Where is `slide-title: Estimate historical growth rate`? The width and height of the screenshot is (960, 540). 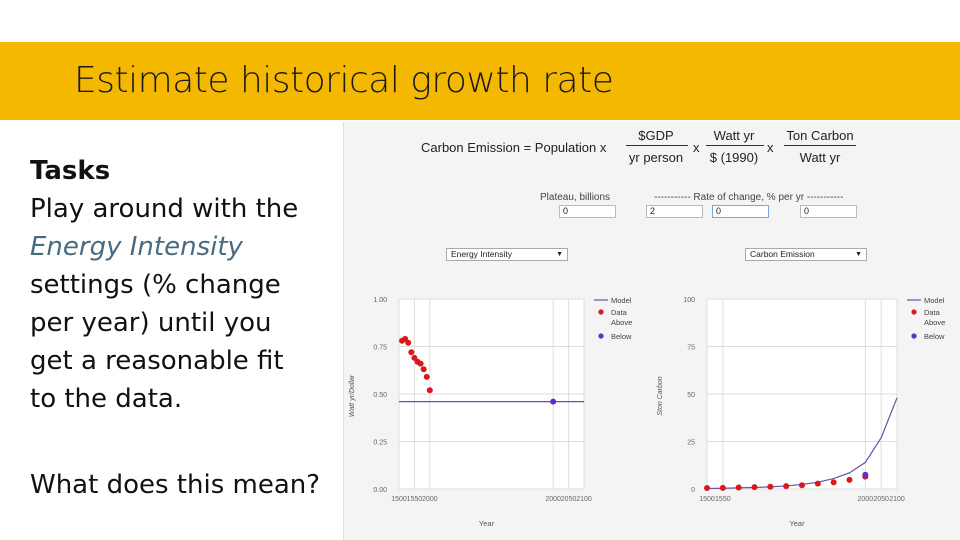 slide-title: Estimate historical growth rate is located at coordinates (344, 80).